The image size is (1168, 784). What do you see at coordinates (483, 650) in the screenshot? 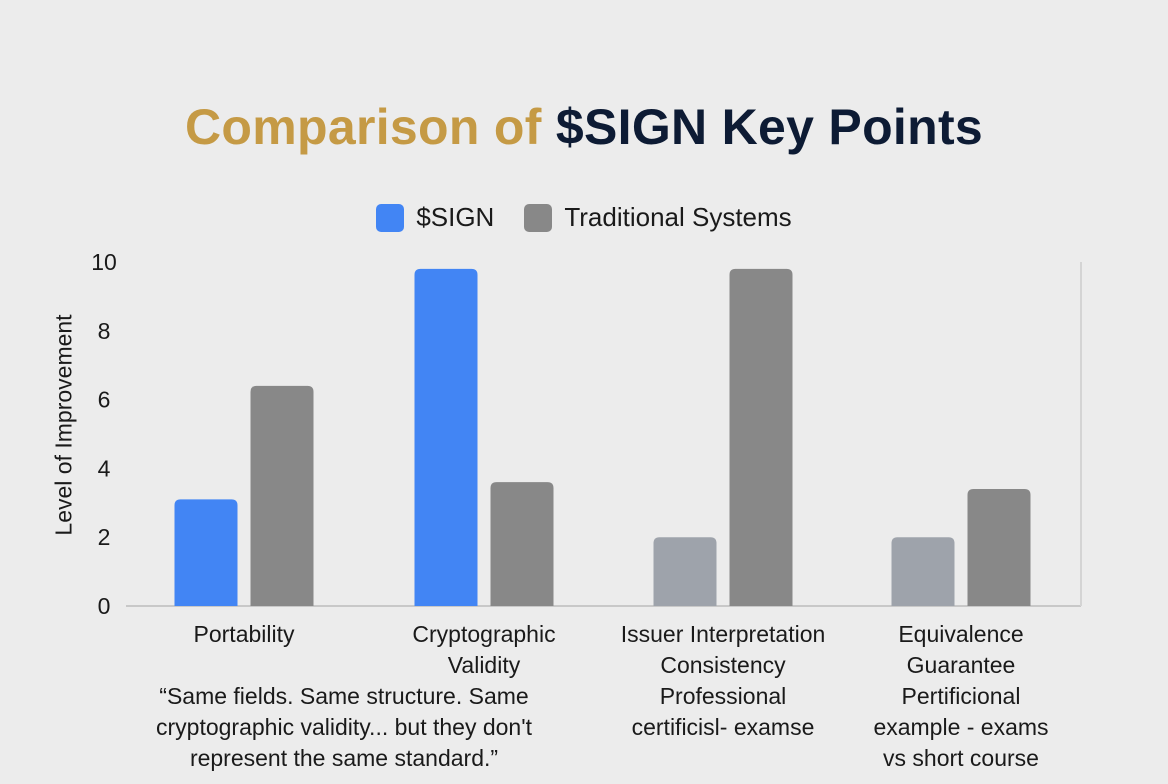
I see `x-tick-label: Cryptographic Validity` at bounding box center [483, 650].